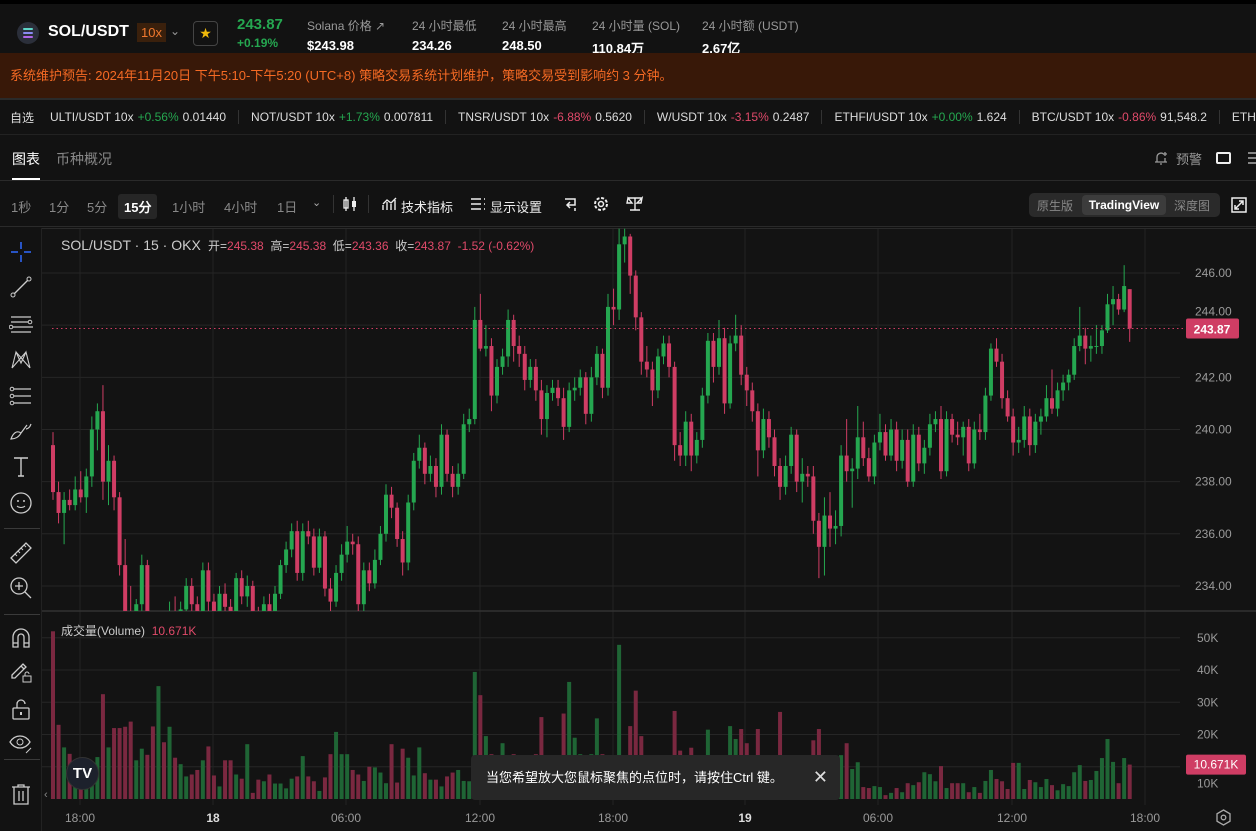 The width and height of the screenshot is (1256, 831). Describe the element at coordinates (22, 117) in the screenshot. I see `favorites-label: 自选` at that location.